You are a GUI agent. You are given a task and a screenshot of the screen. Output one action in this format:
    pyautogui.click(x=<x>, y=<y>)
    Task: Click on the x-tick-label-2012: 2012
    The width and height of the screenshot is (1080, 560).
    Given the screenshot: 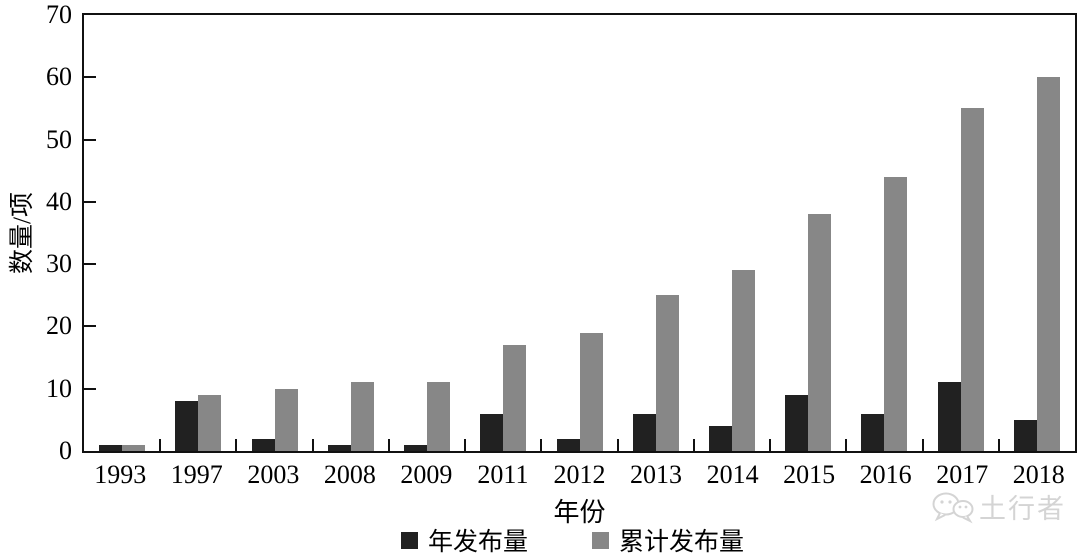 What is the action you would take?
    pyautogui.click(x=579, y=474)
    